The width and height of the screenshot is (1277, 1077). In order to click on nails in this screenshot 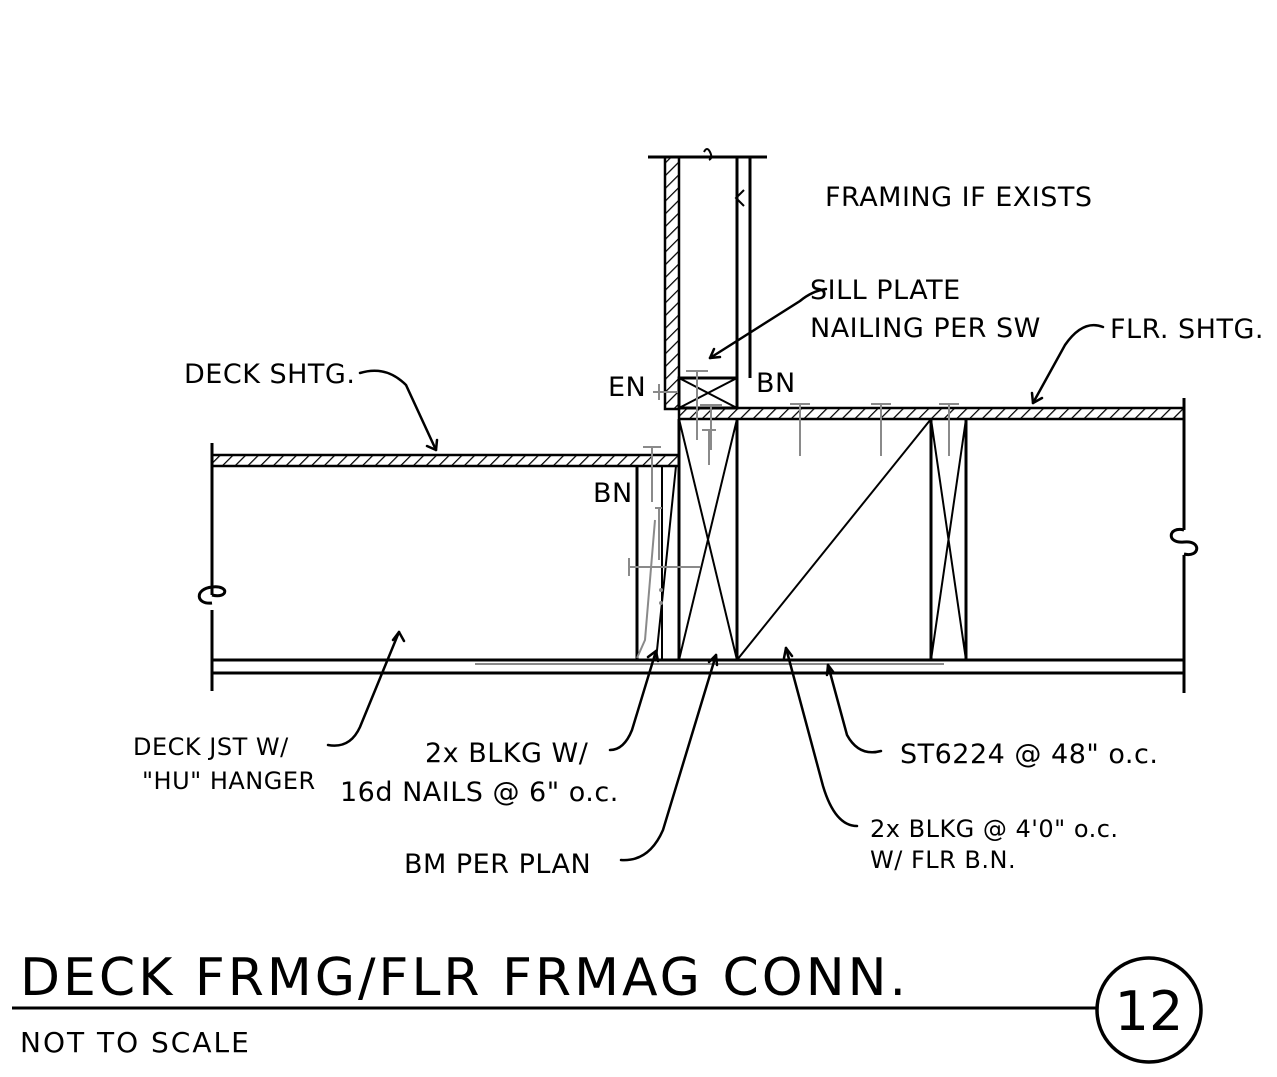, I will do `click(793, 514)`.